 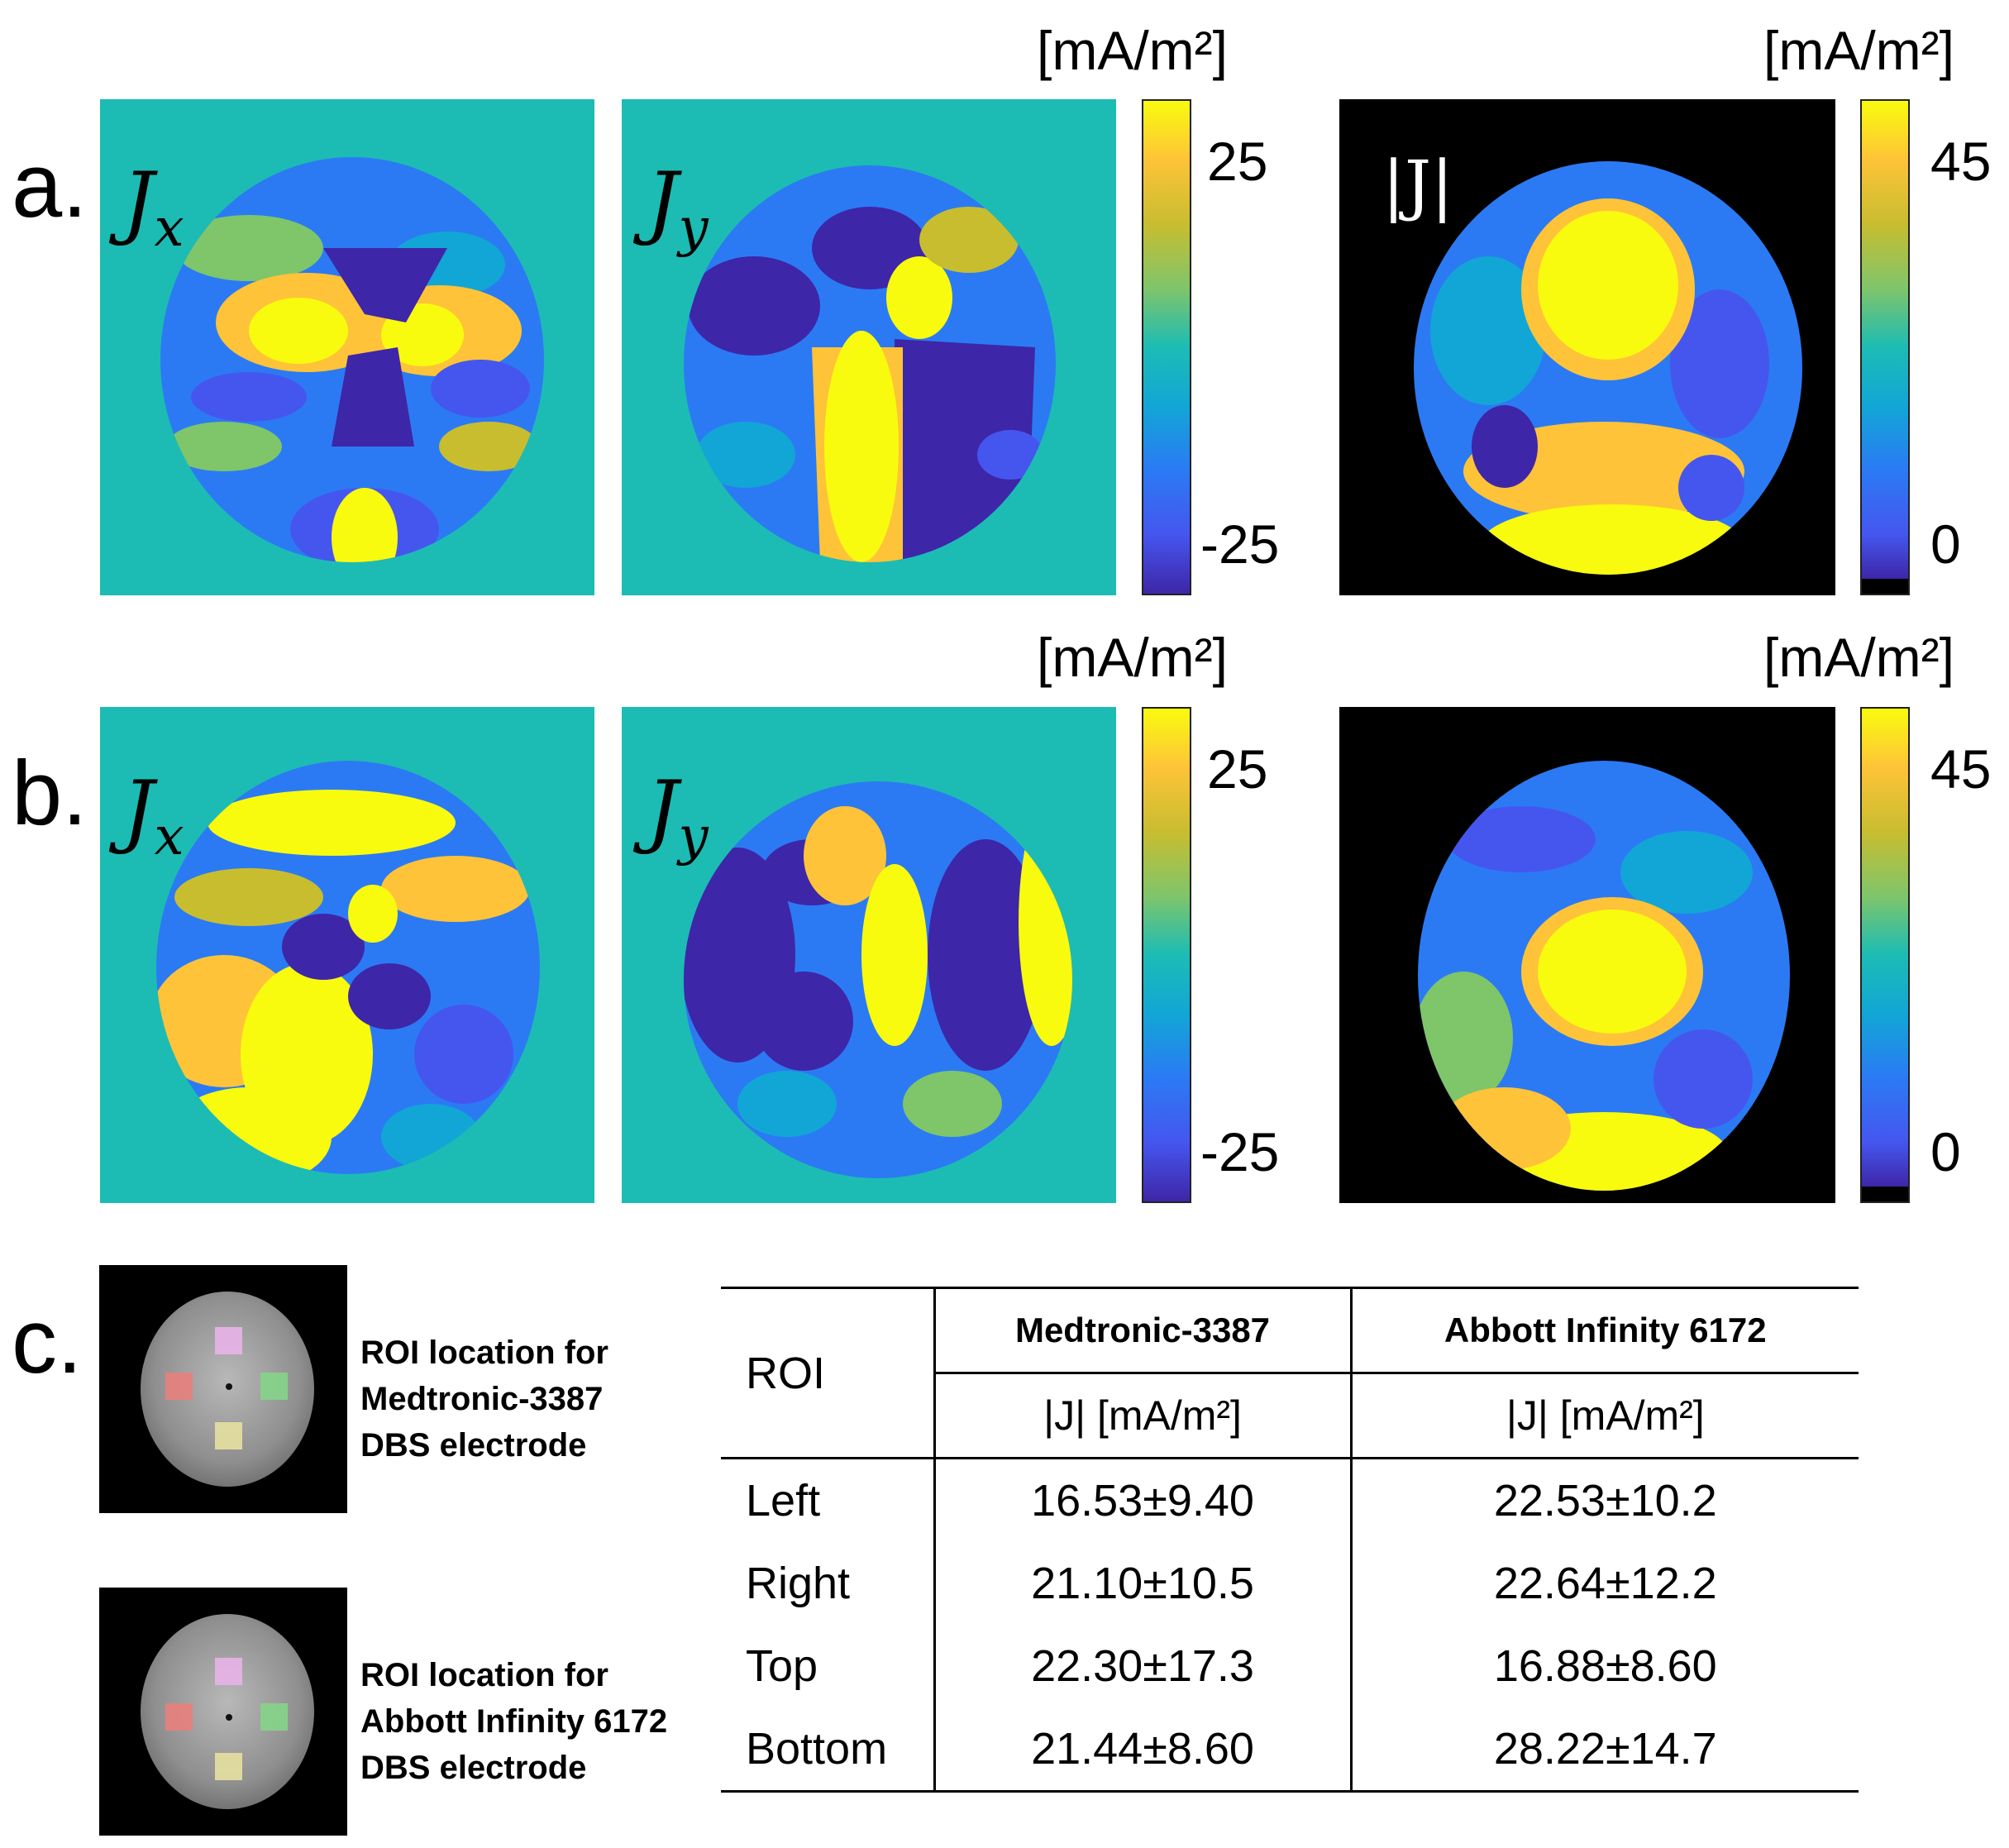 What do you see at coordinates (1587, 347) in the screenshot?
I see `mag-map-a` at bounding box center [1587, 347].